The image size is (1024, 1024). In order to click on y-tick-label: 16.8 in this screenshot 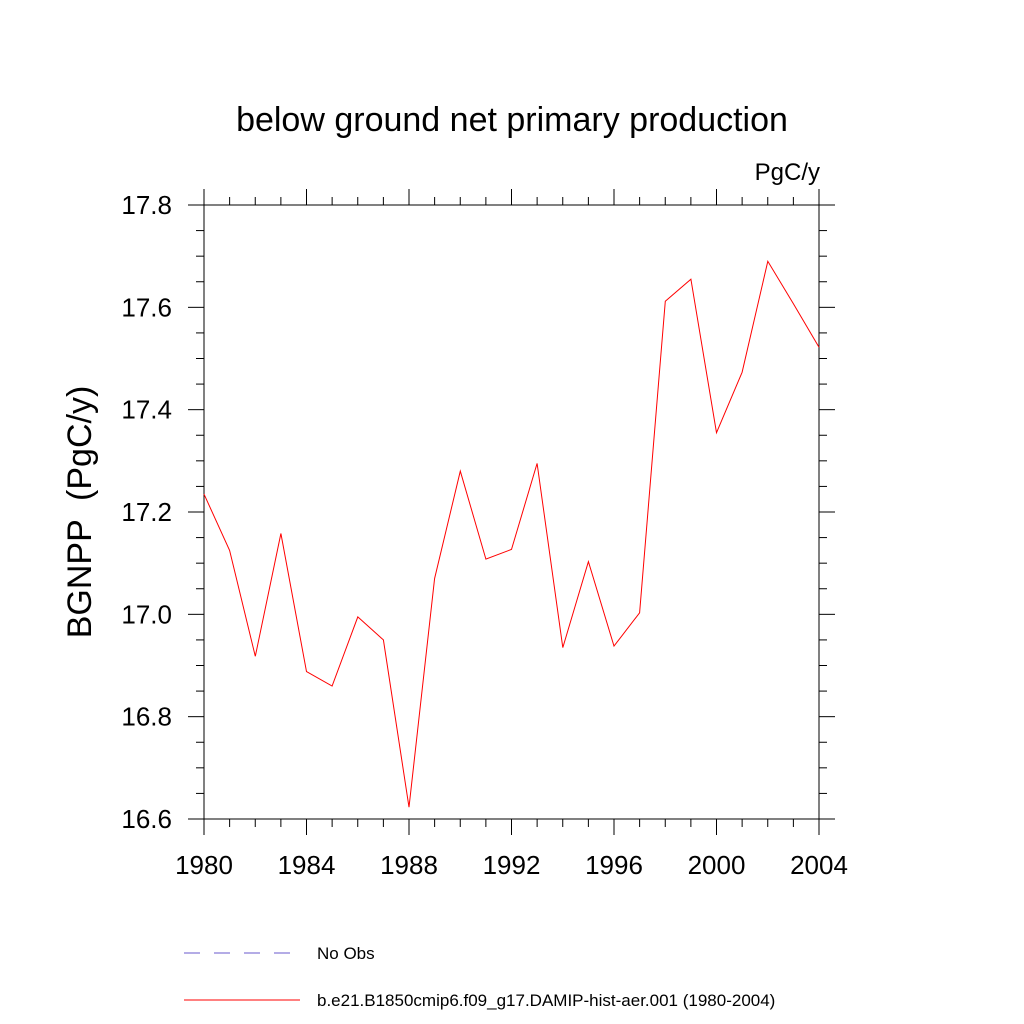, I will do `click(146, 717)`.